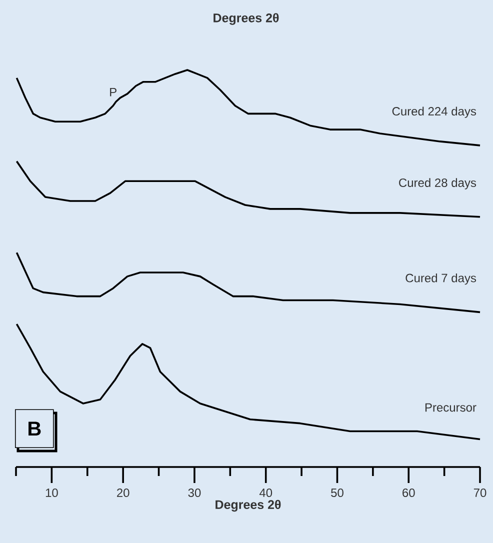 The width and height of the screenshot is (493, 543). Describe the element at coordinates (194, 493) in the screenshot. I see `x-tick-label: 30` at that location.